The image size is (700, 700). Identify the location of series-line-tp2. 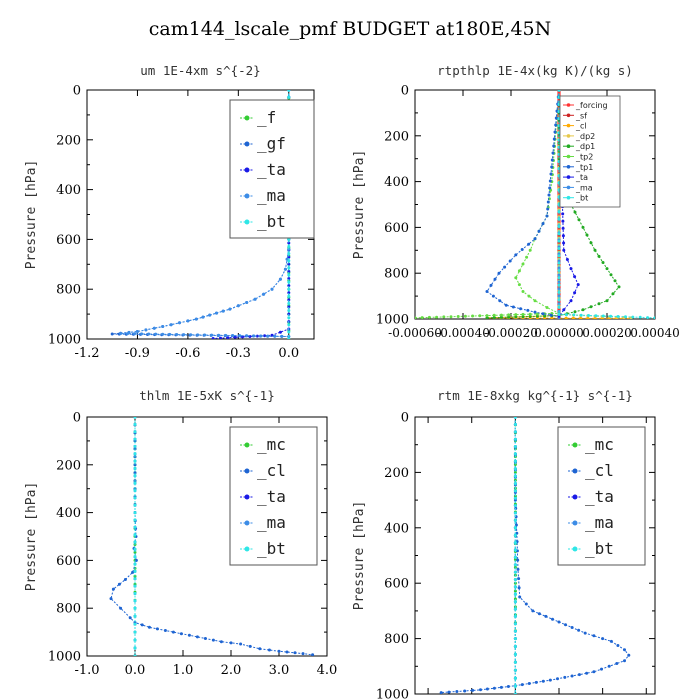
(487, 204).